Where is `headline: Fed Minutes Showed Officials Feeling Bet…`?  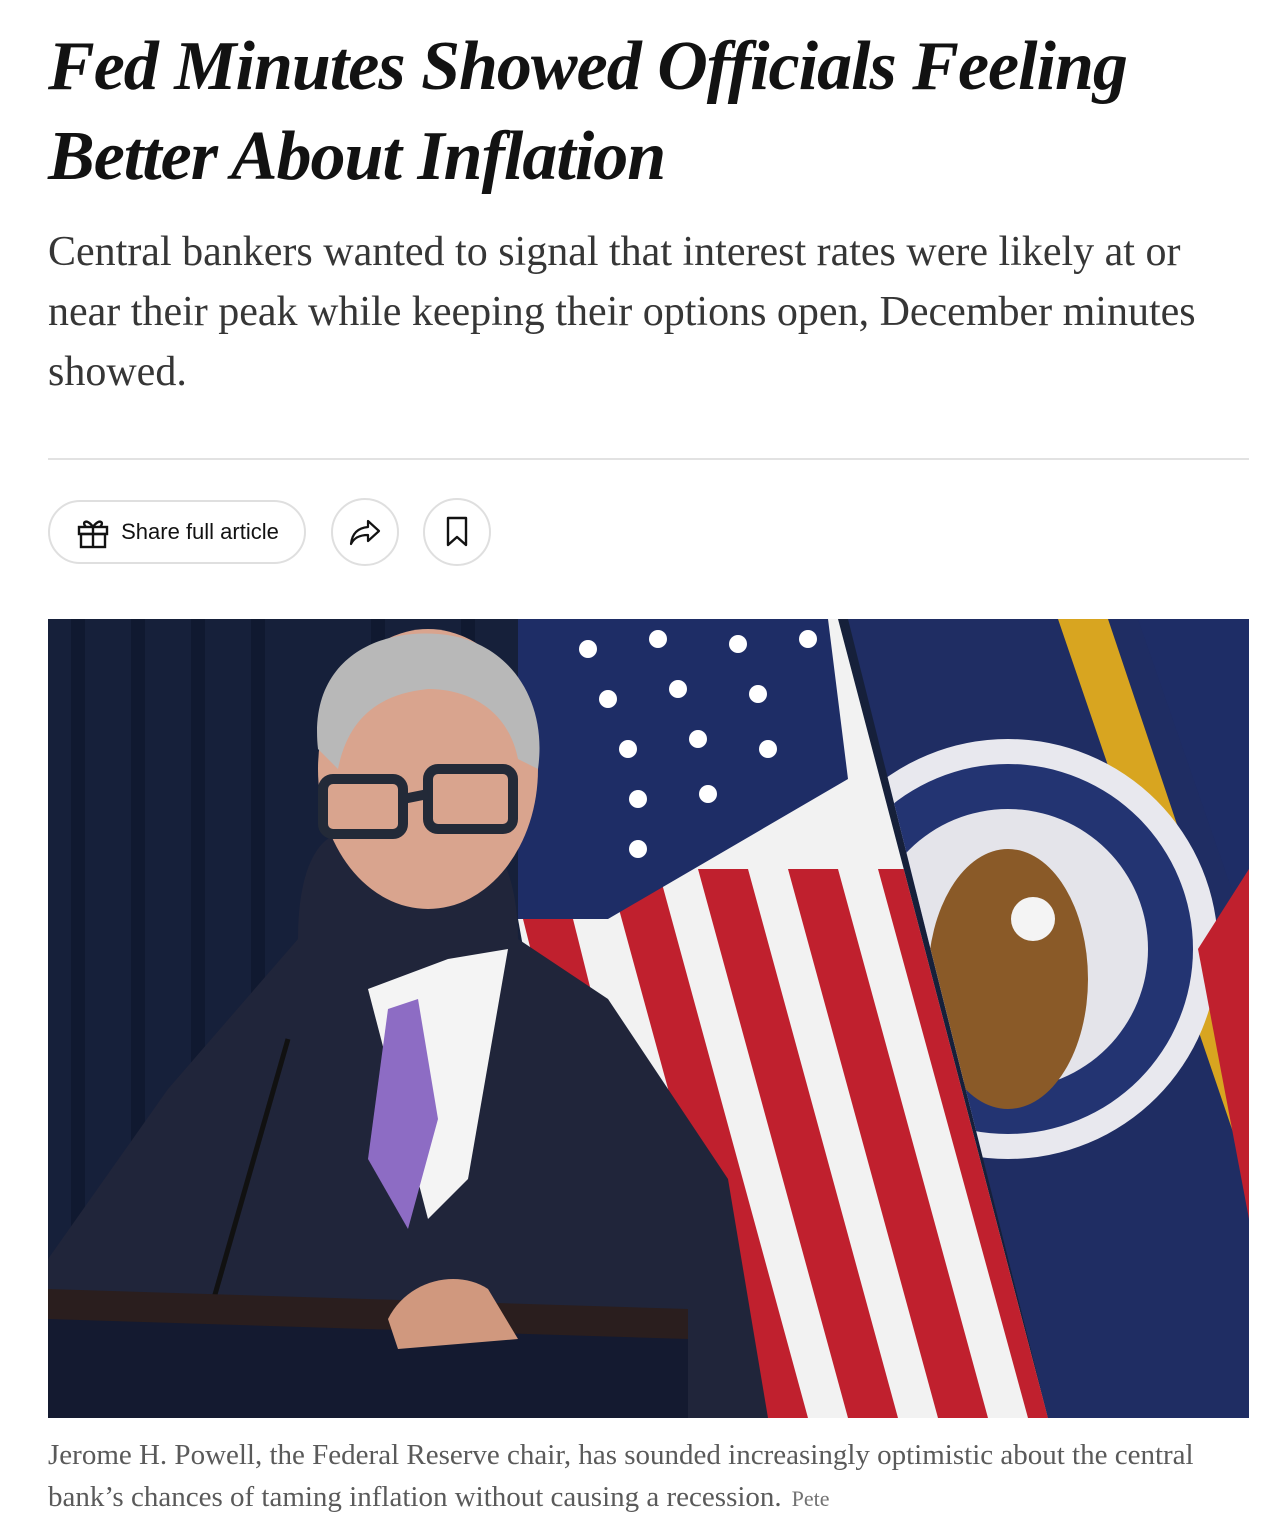
headline: Fed Minutes Showed Officials Feeling Bet… is located at coordinates (588, 111).